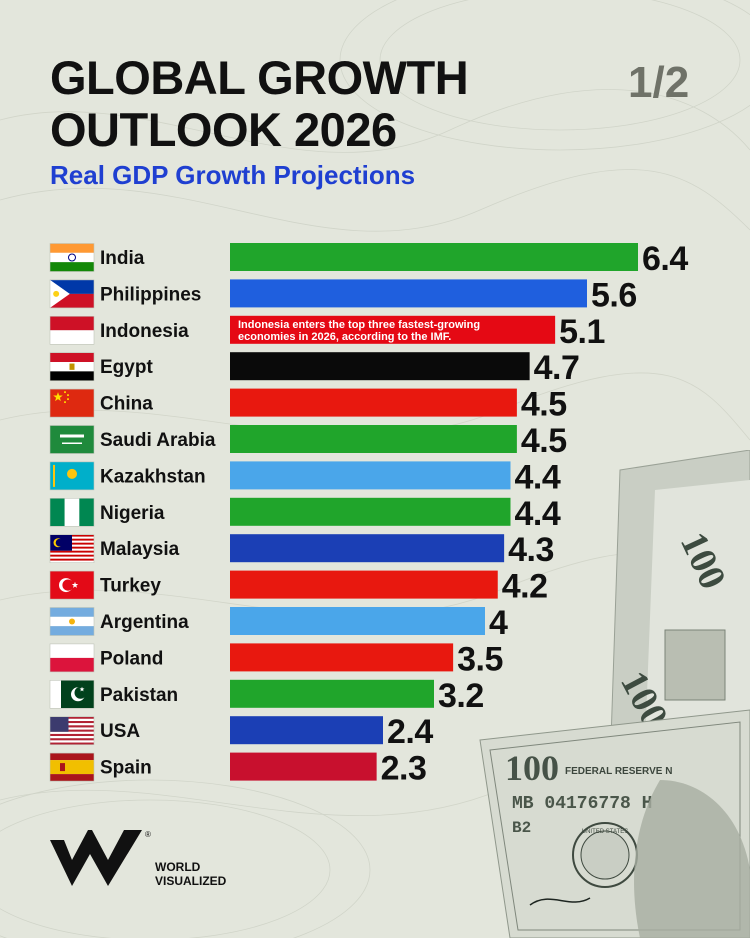  I want to click on bar-row-poland: Poland 3.5, so click(276, 659).